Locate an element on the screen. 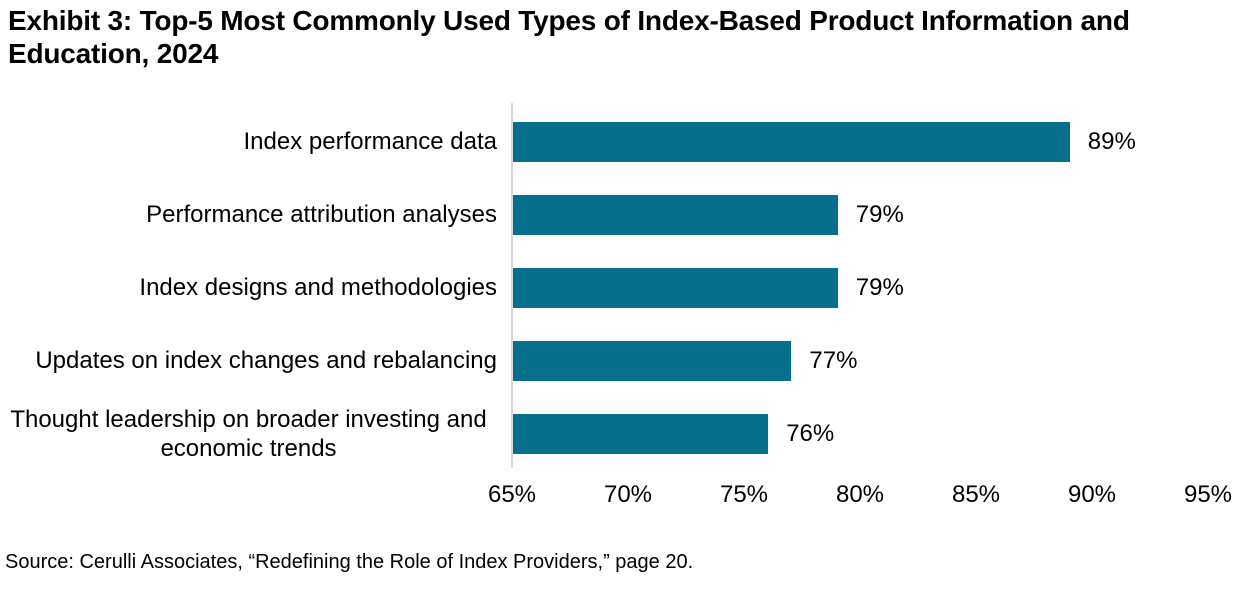 The image size is (1251, 594). category-label-cell: Updates on index changes and rebalancing is located at coordinates (248, 360).